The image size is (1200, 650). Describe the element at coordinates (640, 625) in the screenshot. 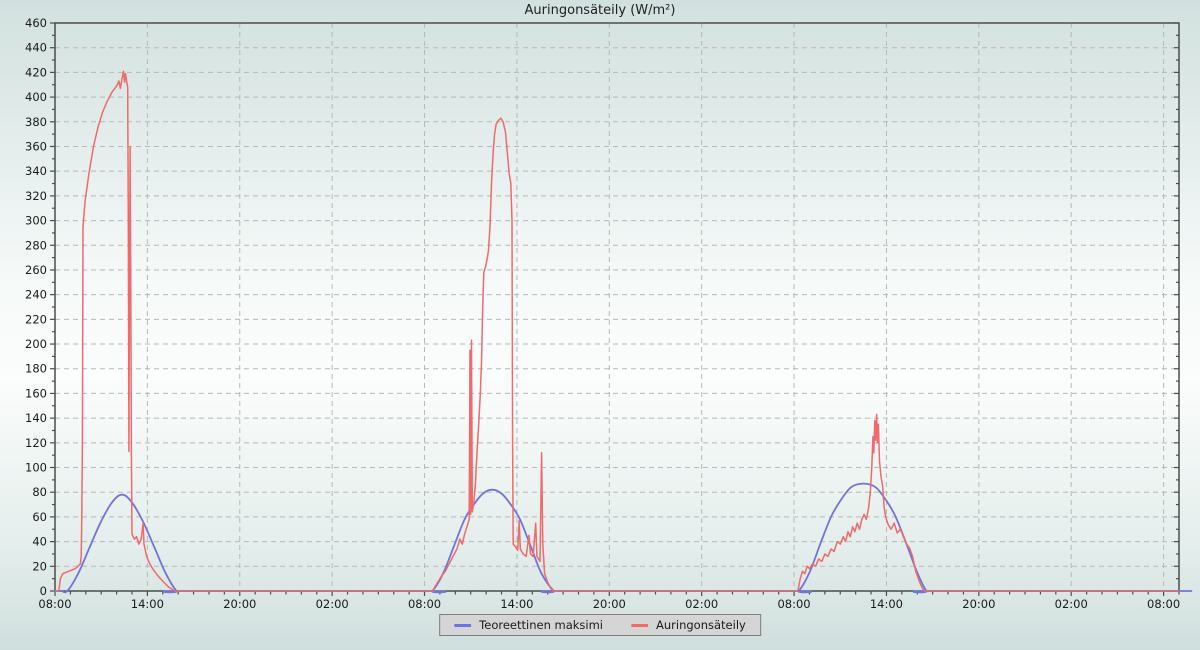

I see `legend-line-icon-red` at that location.